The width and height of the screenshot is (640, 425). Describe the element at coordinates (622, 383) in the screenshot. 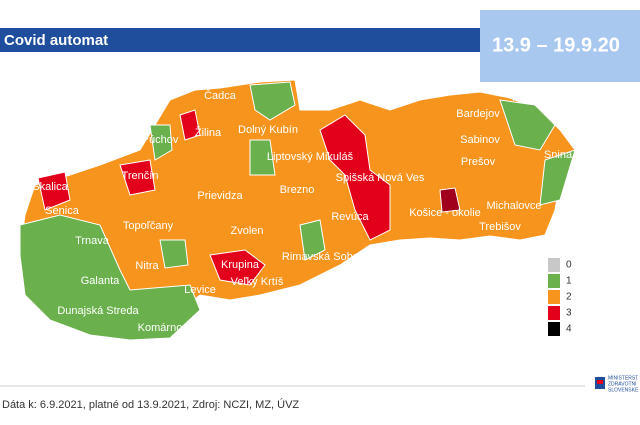

I see `logo-text: ZDRAVOTNÍ` at that location.